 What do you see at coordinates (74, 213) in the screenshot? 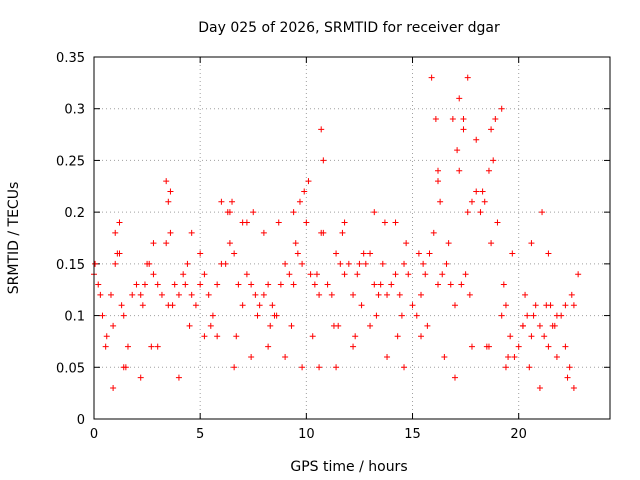
I see `y-tick-label: 0.2` at bounding box center [74, 213].